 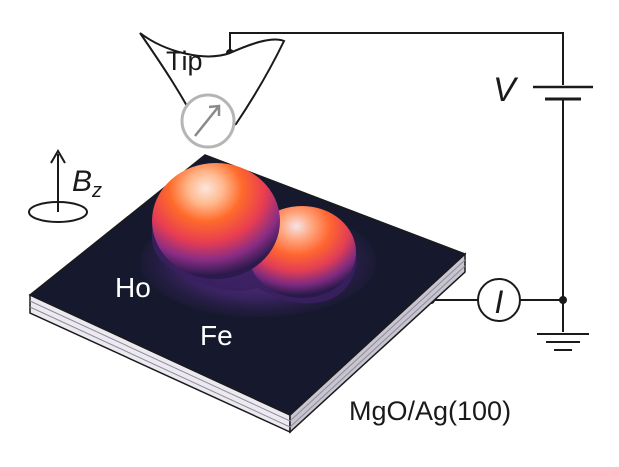 What do you see at coordinates (58, 186) in the screenshot?
I see `magnetic-field-axis-icon` at bounding box center [58, 186].